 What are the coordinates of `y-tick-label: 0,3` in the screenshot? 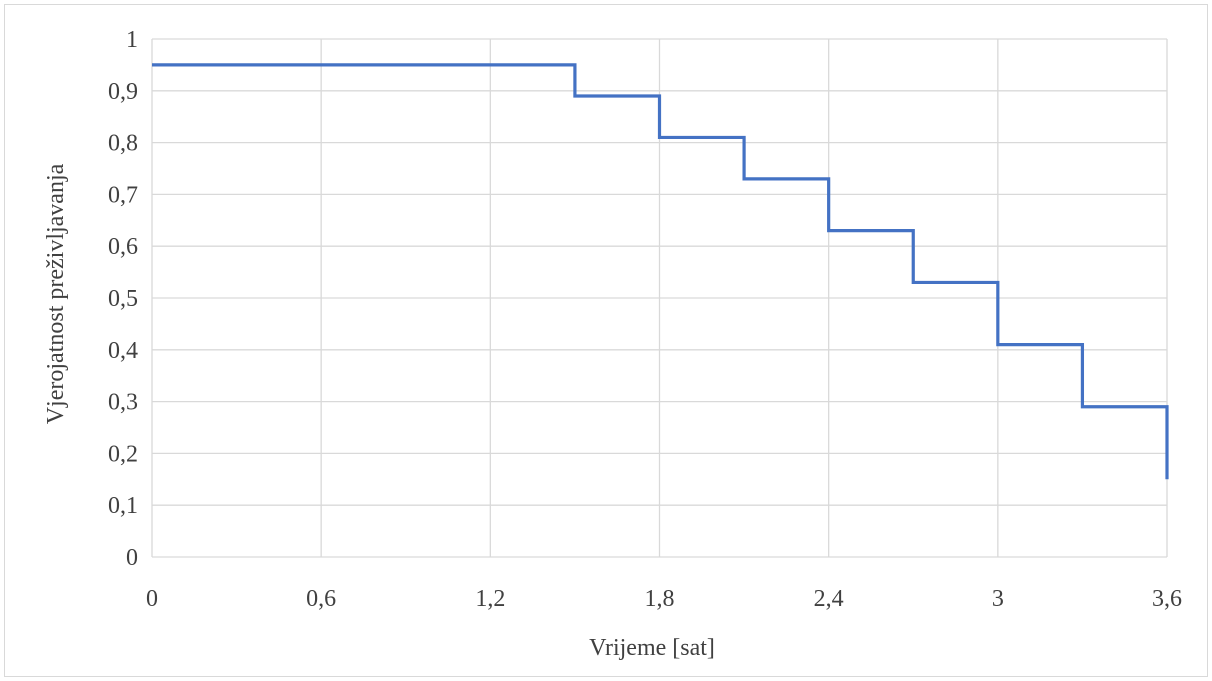 It's located at (123, 403).